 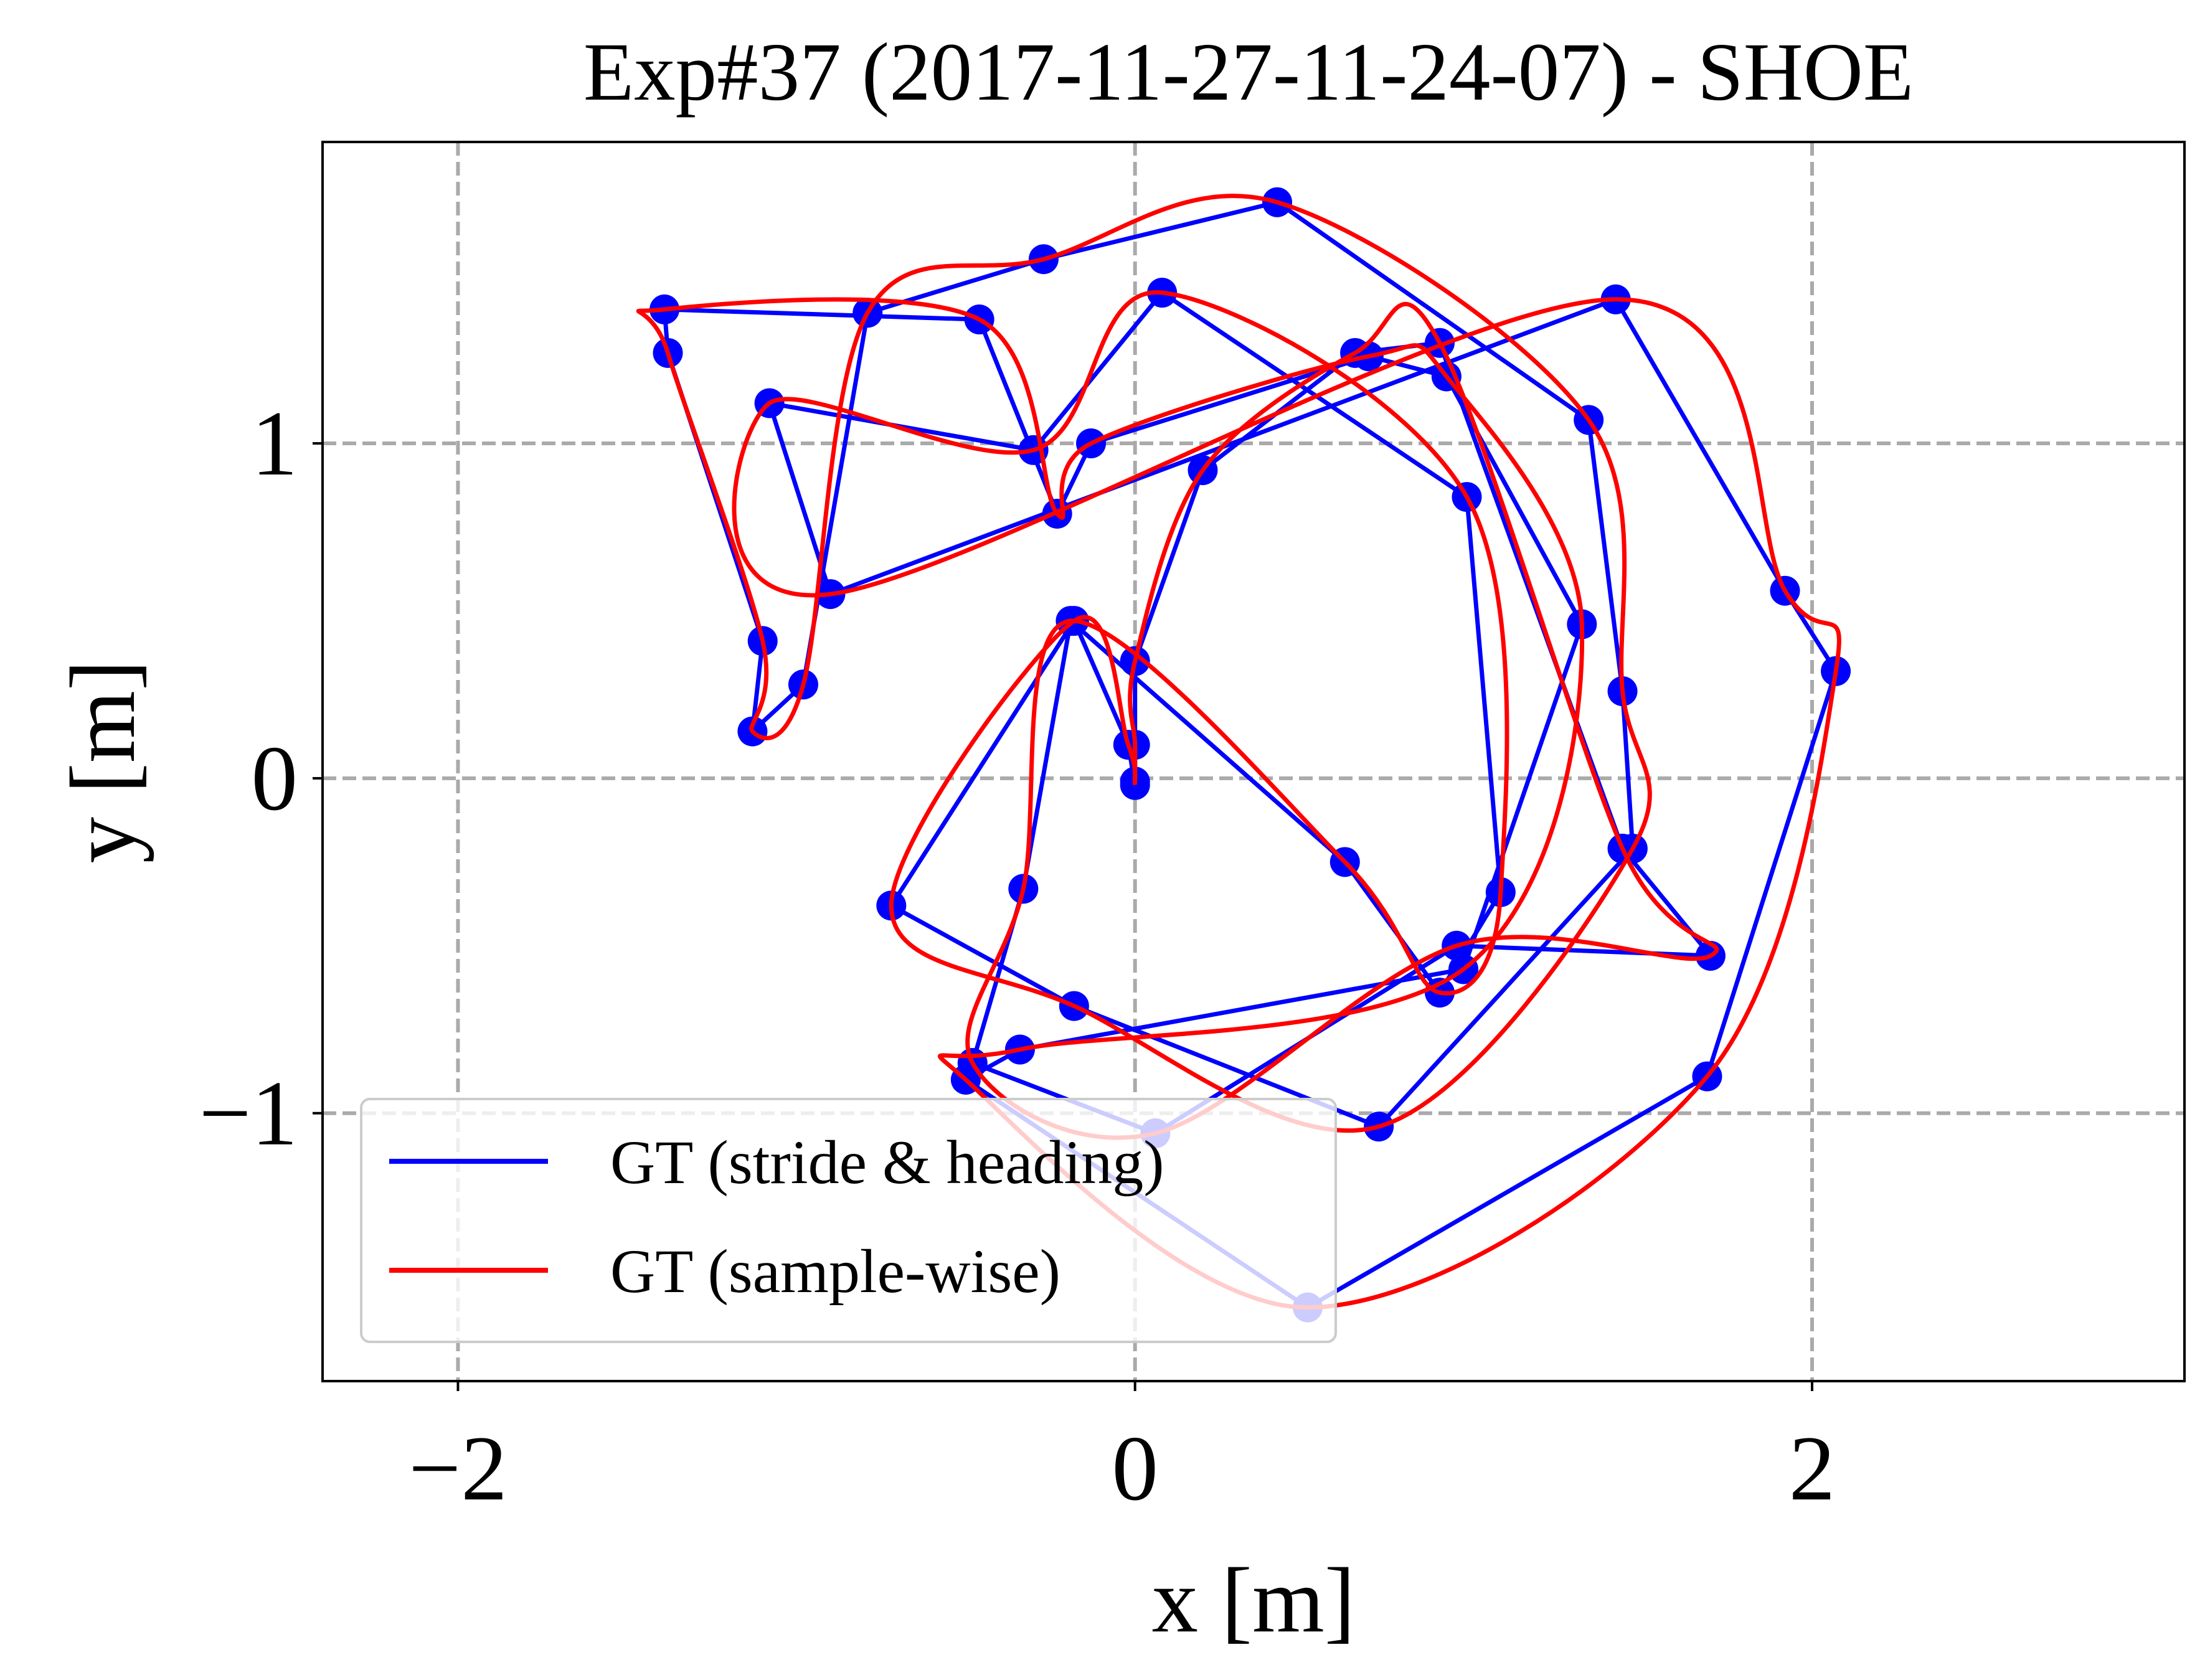 I want to click on y-ticks: −1 0 1, so click(x=261, y=778).